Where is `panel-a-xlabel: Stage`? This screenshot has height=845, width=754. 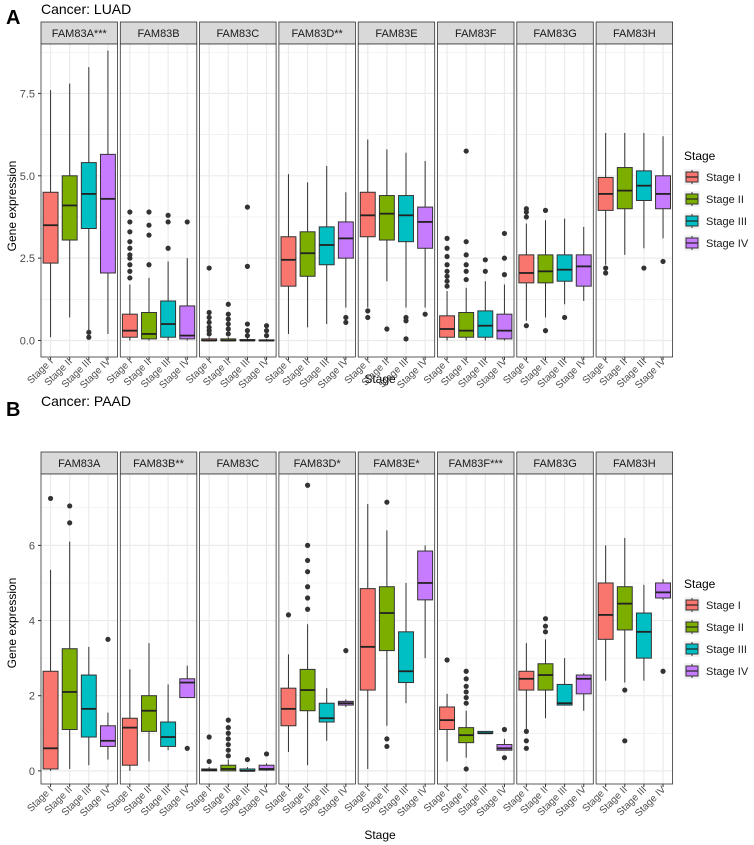
panel-a-xlabel: Stage is located at coordinates (380, 379).